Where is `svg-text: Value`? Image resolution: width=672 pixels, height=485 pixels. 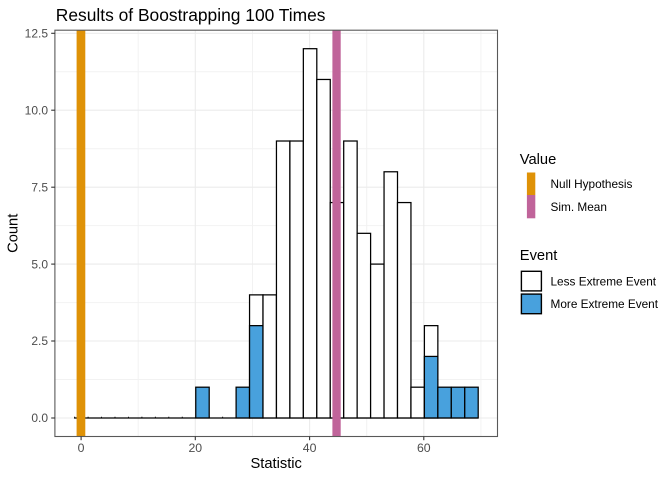
svg-text: Value is located at coordinates (538, 160).